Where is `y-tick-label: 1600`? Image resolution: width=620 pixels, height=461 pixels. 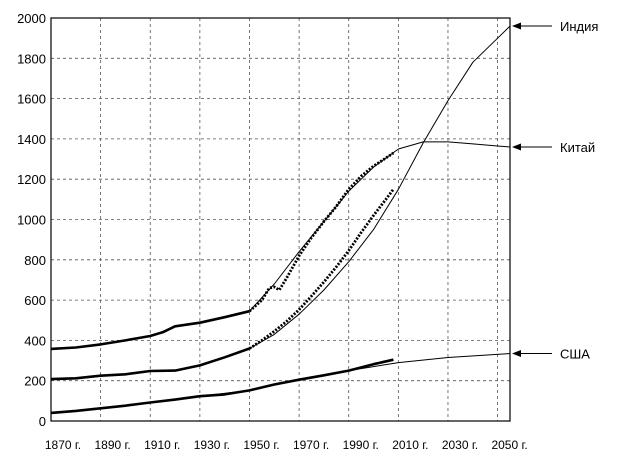
y-tick-label: 1600 is located at coordinates (31, 99).